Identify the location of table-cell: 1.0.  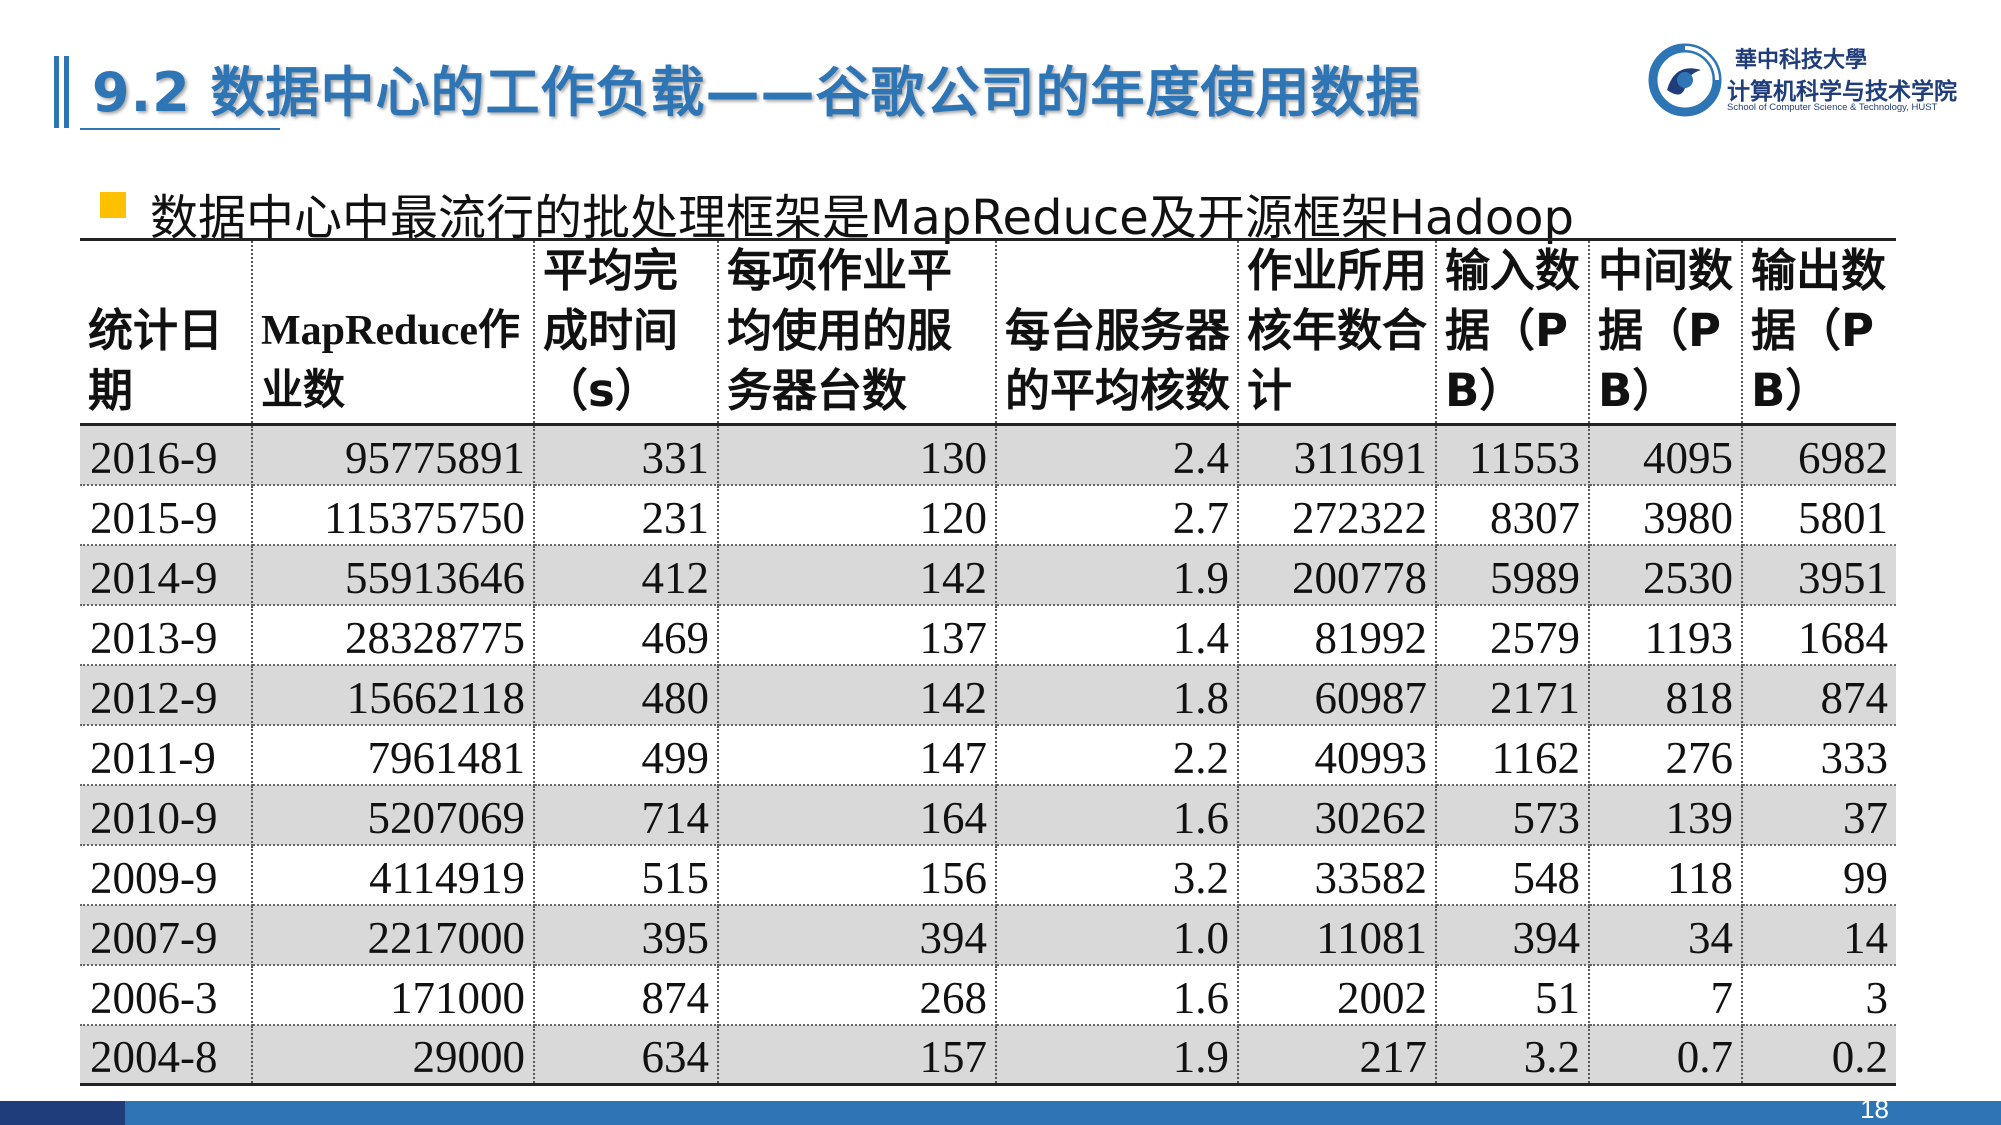
(1117, 935).